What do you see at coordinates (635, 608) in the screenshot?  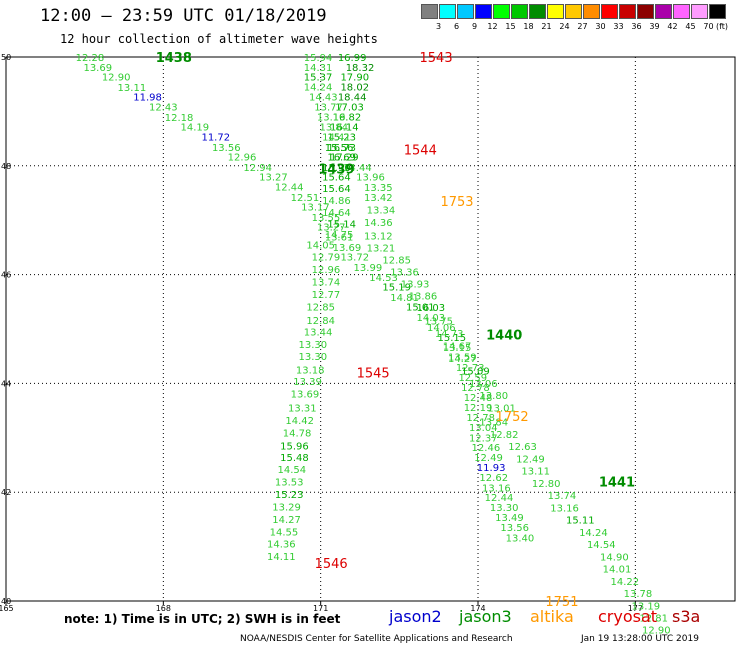 I see `lon-tick-label: 177` at bounding box center [635, 608].